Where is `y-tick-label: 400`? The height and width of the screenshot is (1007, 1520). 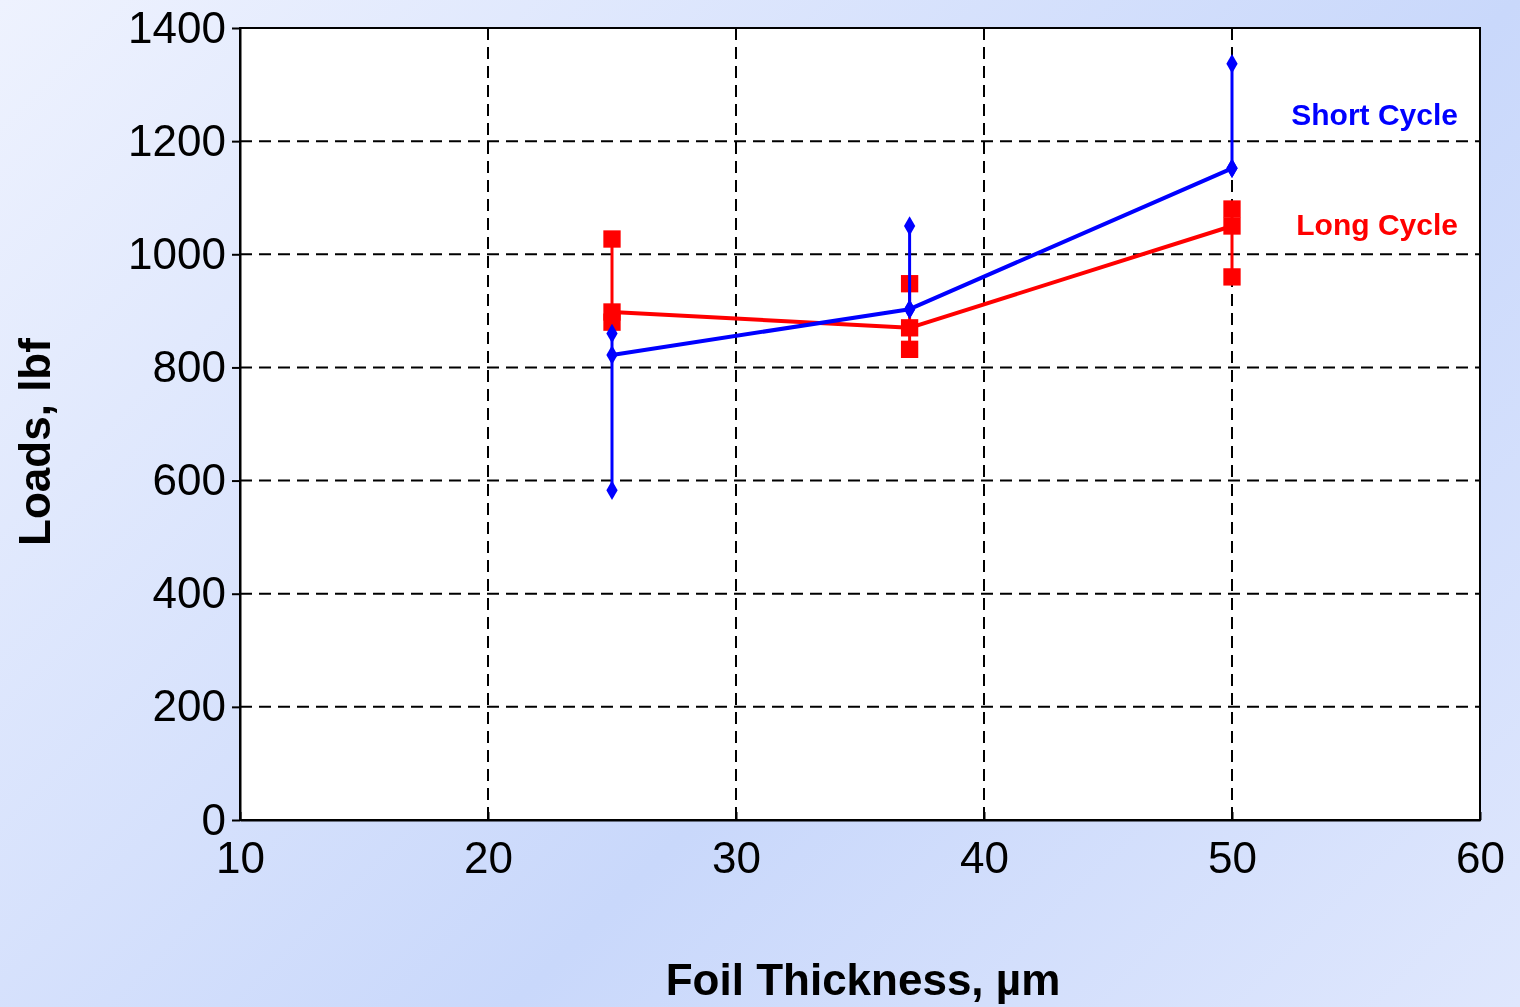
y-tick-label: 400 is located at coordinates (189, 593).